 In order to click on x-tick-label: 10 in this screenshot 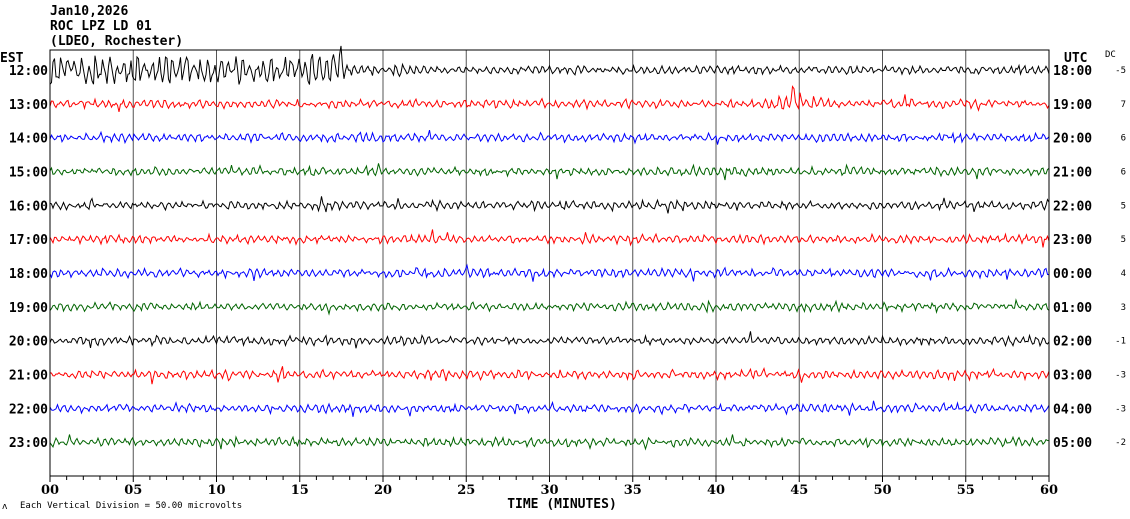, I will do `click(216, 490)`.